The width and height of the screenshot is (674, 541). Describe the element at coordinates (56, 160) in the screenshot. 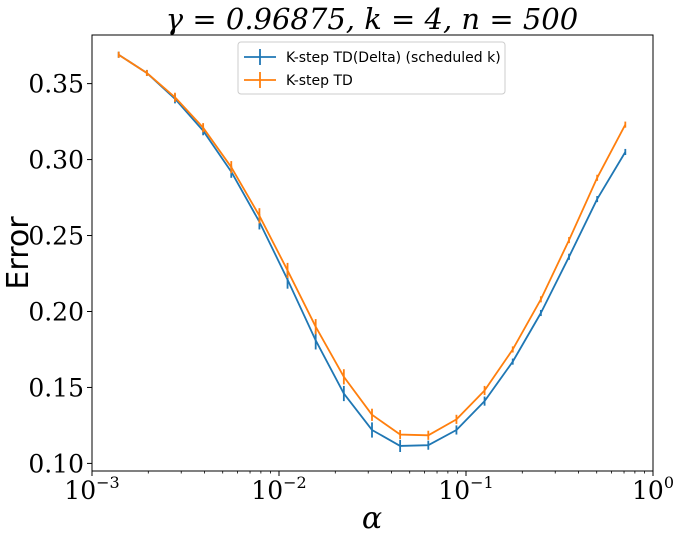

I see `y-tick-label: 0.30` at that location.